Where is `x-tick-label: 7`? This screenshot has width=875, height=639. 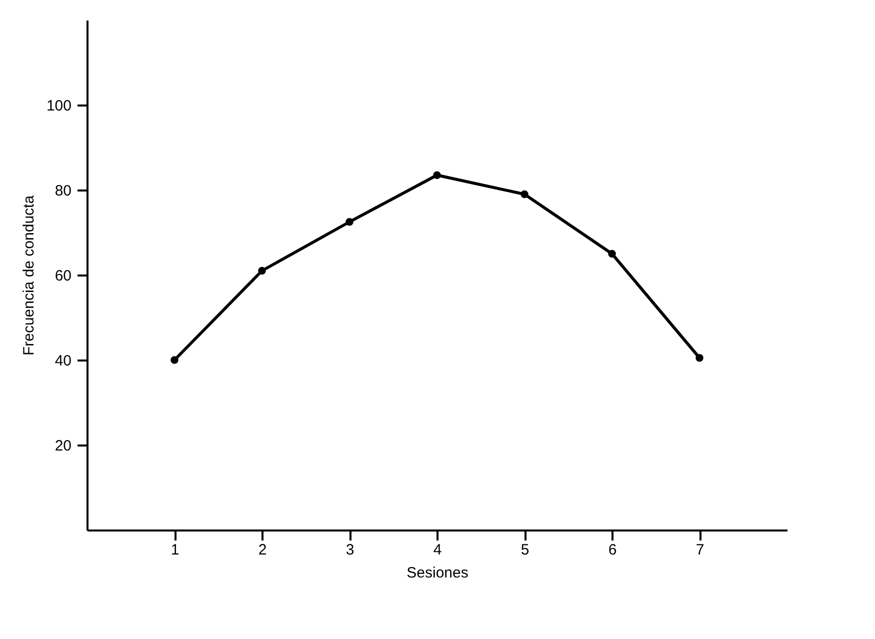
x-tick-label: 7 is located at coordinates (700, 550).